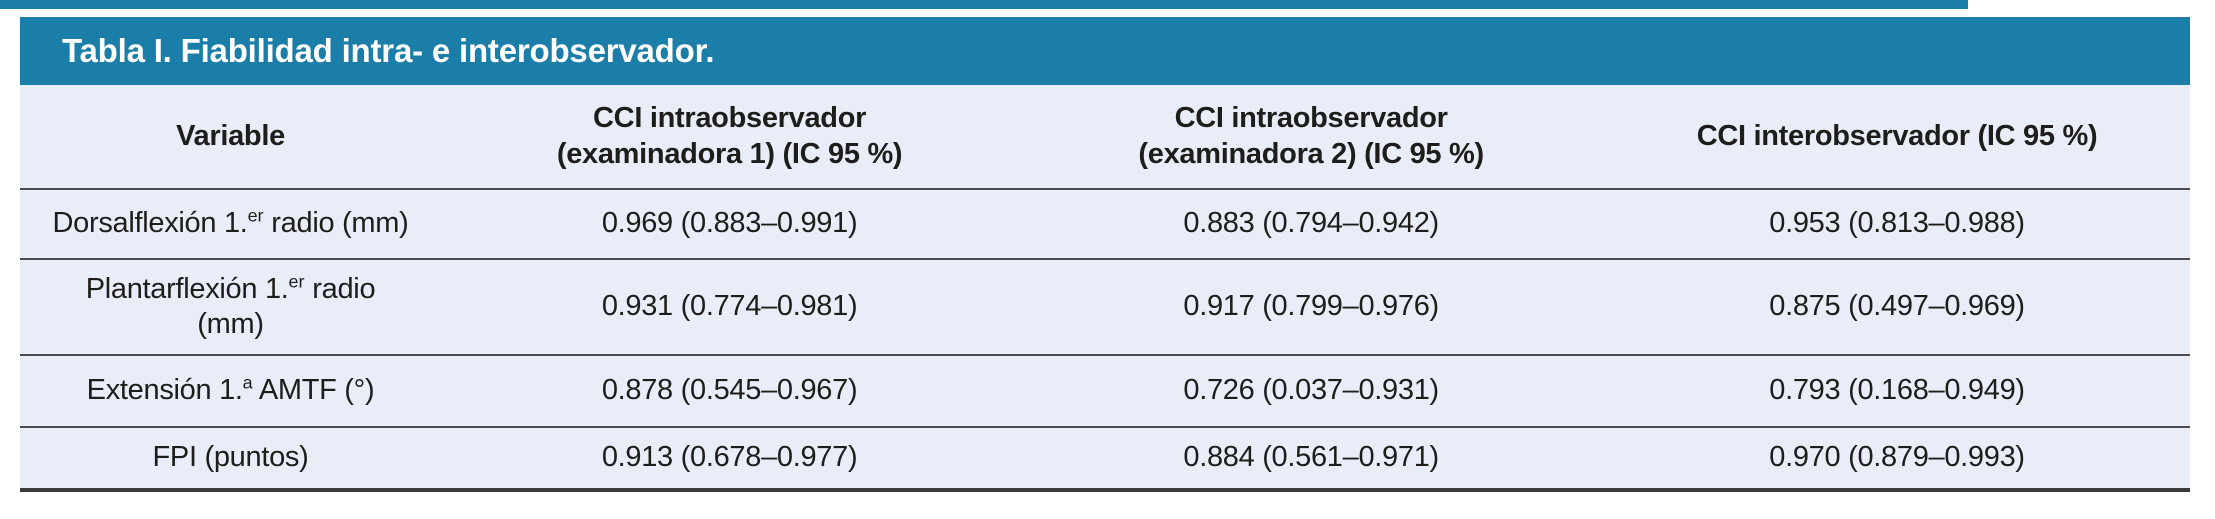  What do you see at coordinates (1897, 135) in the screenshot?
I see `column-header-cci-inter: CCI interobservador (IC 95 %)` at bounding box center [1897, 135].